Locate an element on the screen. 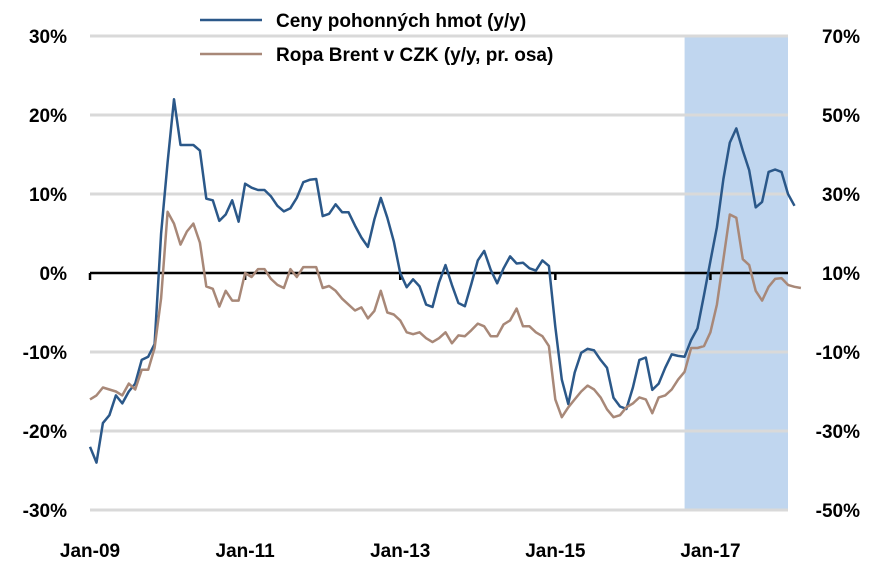 This screenshot has width=885, height=580. y-tick-label-right: 50% is located at coordinates (841, 116).